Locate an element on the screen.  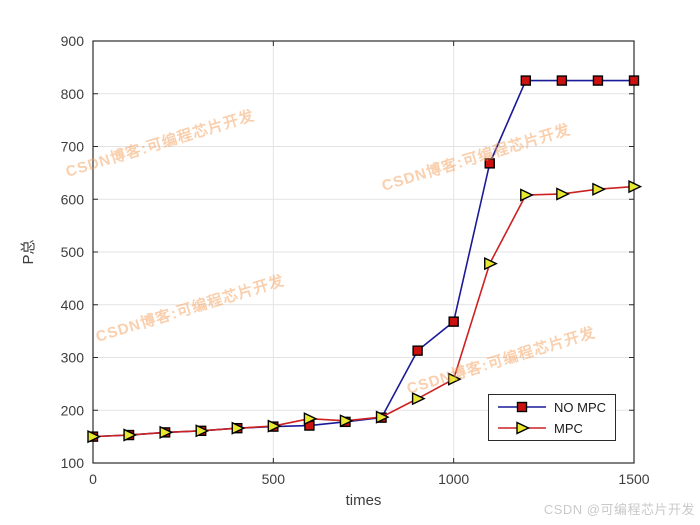
y-tick-label: 300 is located at coordinates (73, 358).